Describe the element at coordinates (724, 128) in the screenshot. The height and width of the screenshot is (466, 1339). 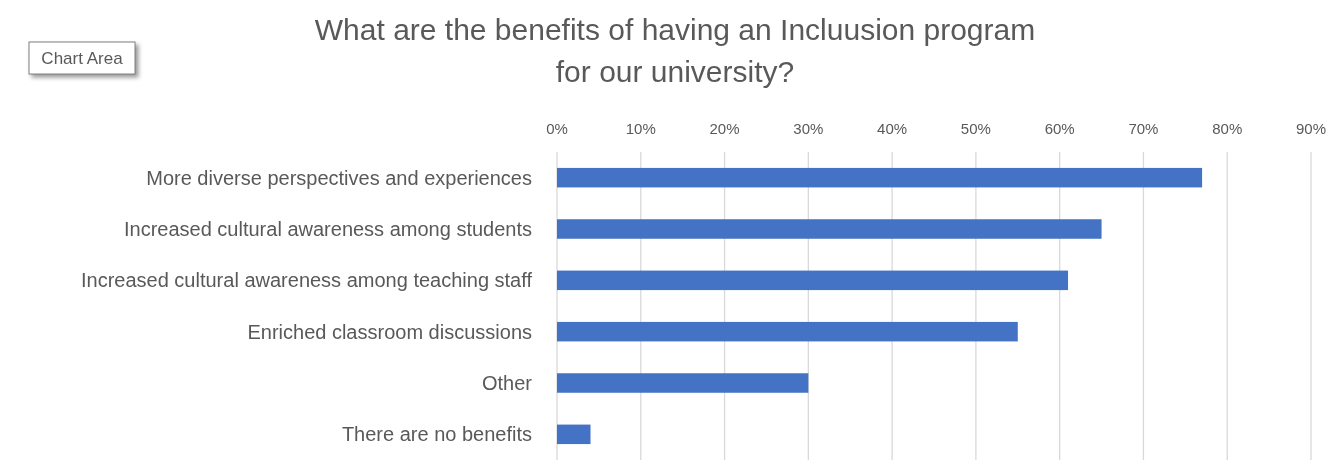
I see `x-tick-label: 20%` at that location.